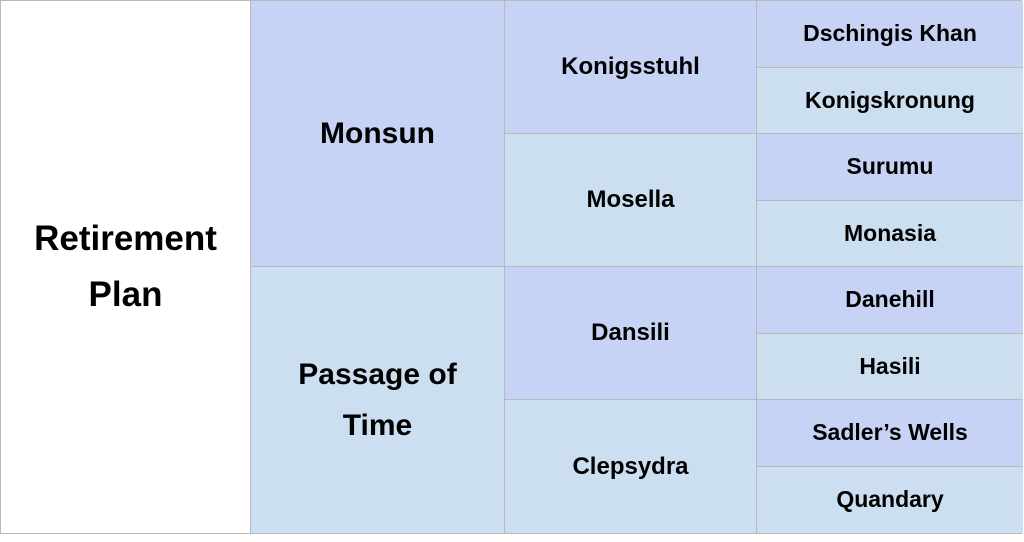  I want to click on grandparent-name: Konigsstuhl, so click(630, 66).